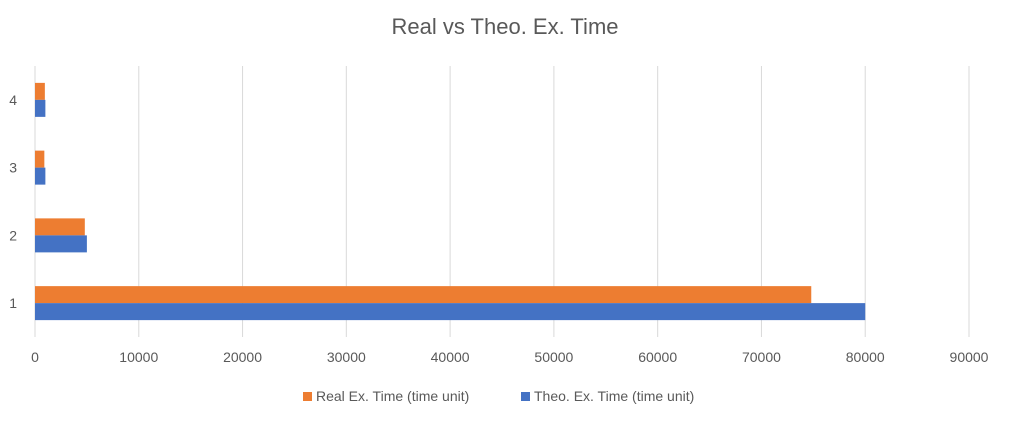 The height and width of the screenshot is (422, 1010). I want to click on legend-label-1: Theo. Ex. Time (time unit), so click(614, 396).